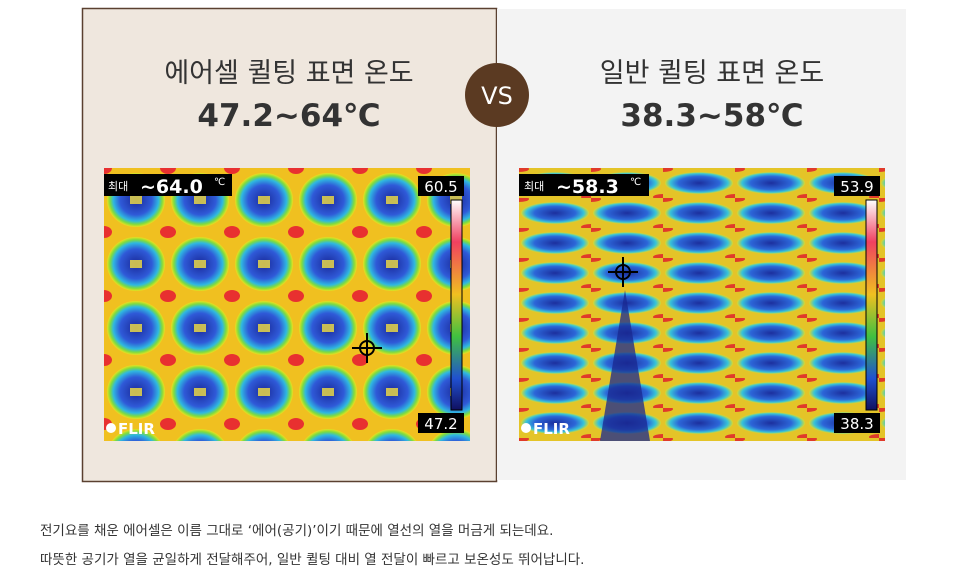  I want to click on scale-bottom: 47.2, so click(440, 424).